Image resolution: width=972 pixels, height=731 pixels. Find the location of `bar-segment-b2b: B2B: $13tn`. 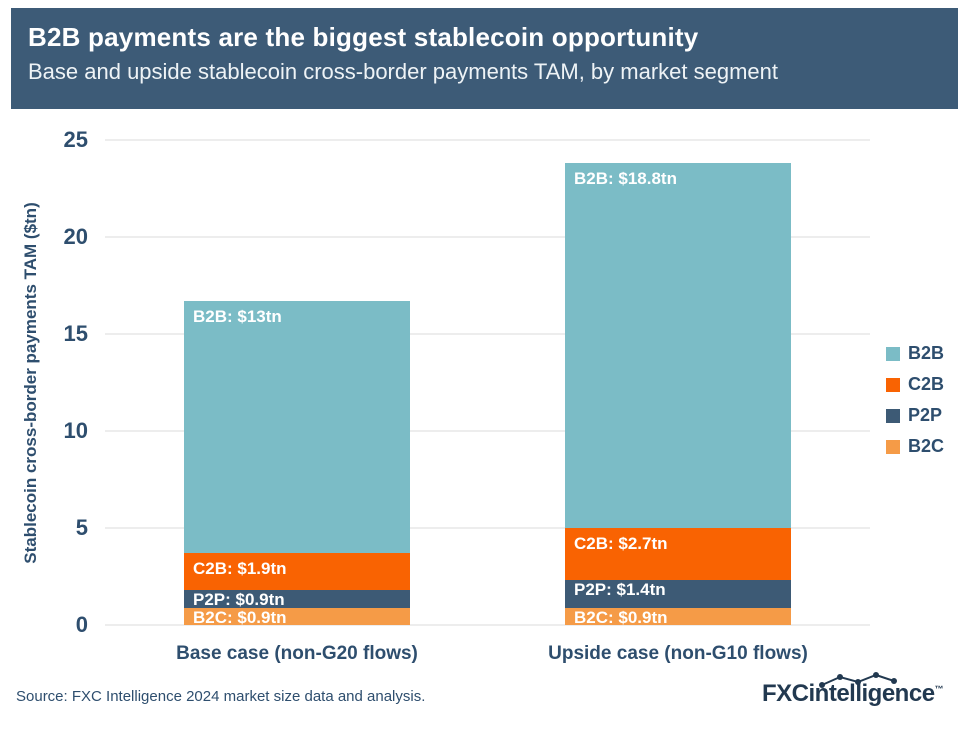

bar-segment-b2b: B2B: $13tn is located at coordinates (297, 427).